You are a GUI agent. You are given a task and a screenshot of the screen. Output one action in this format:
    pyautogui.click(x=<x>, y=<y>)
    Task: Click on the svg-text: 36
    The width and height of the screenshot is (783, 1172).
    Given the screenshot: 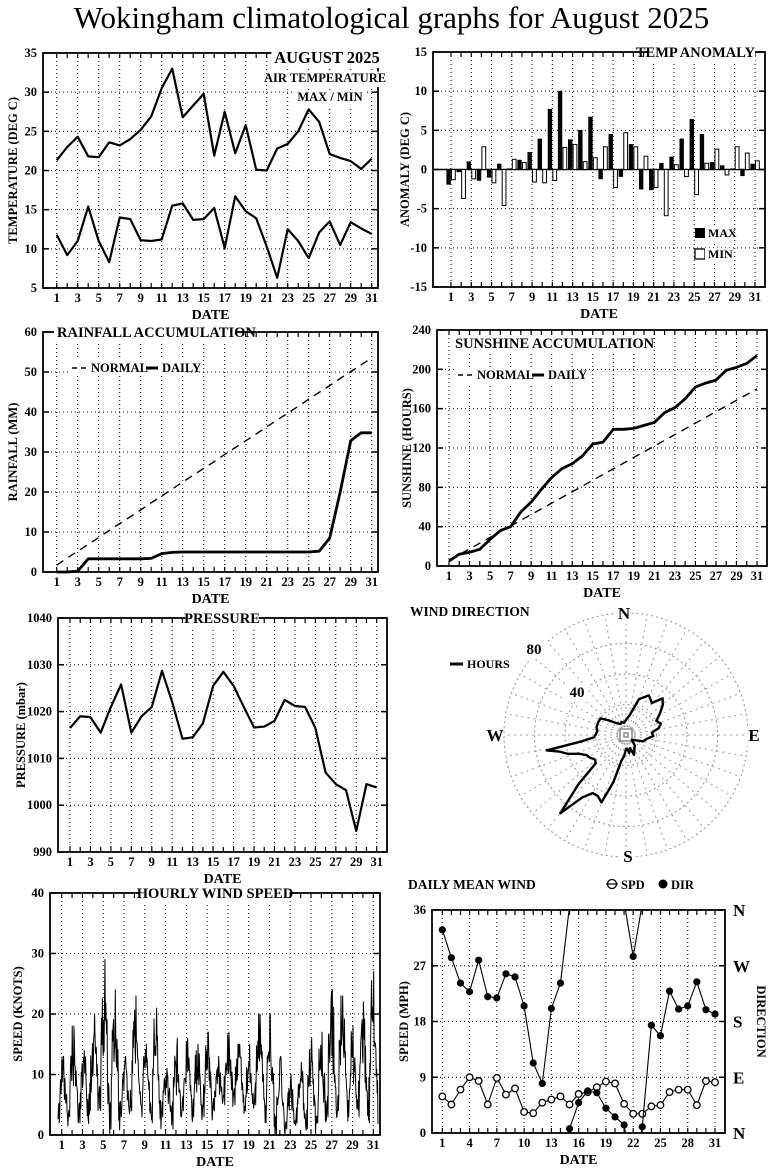 What is the action you would take?
    pyautogui.click(x=420, y=910)
    